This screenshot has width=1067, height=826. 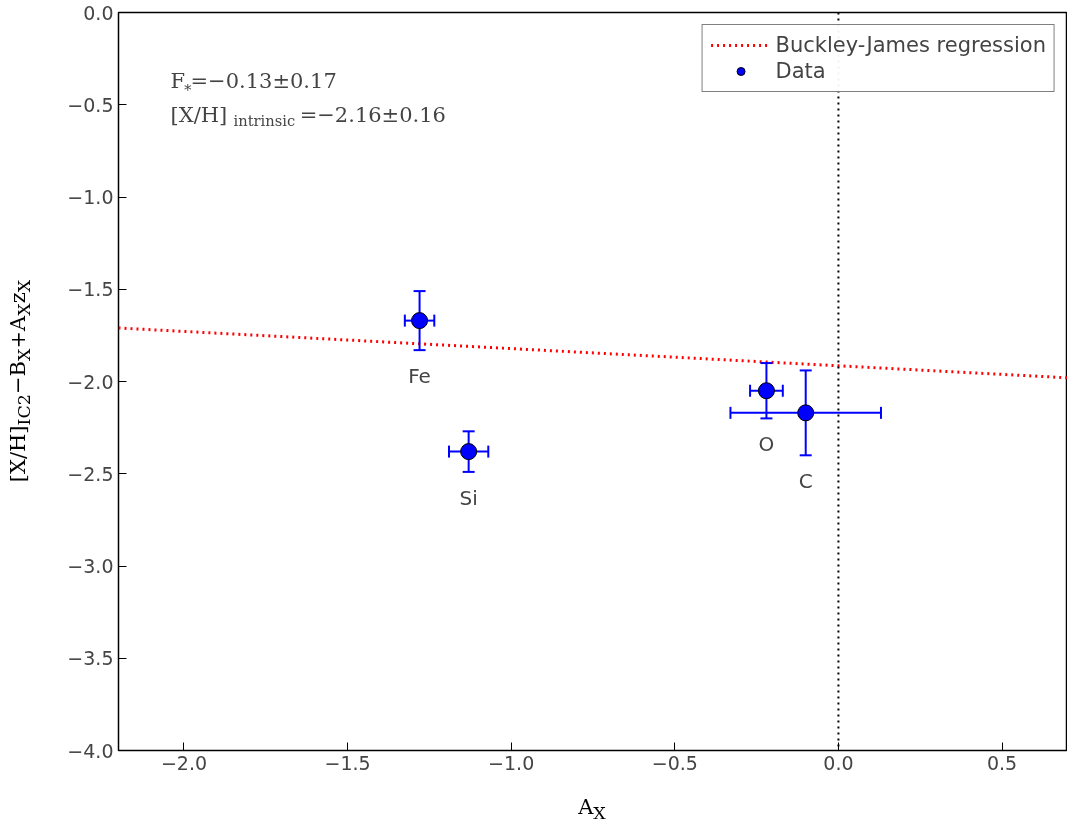 I want to click on annotation: Si, so click(x=468, y=497).